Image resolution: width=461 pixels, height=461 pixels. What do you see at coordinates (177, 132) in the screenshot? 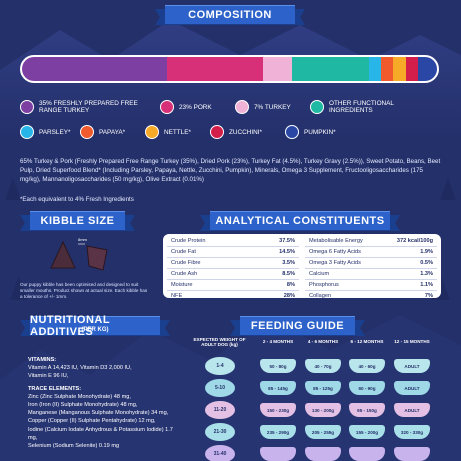
I see `legend-label: NETTLE*` at bounding box center [177, 132].